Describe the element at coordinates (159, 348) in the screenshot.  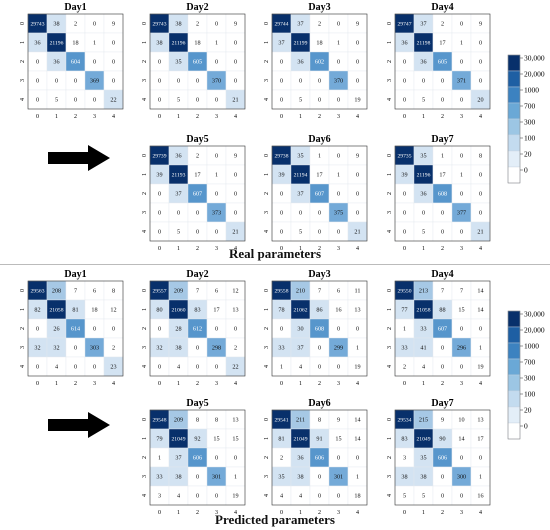
I see `matrix-cell-value: 32` at that location.